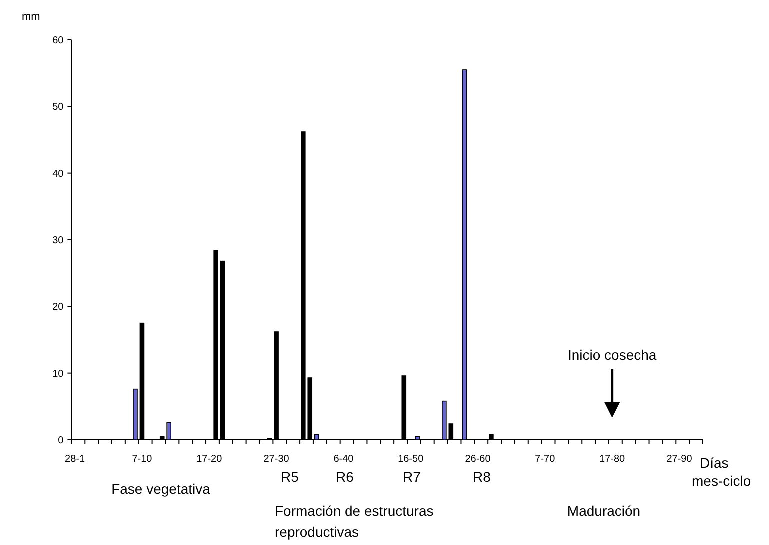 Image resolution: width=769 pixels, height=545 pixels. What do you see at coordinates (277, 459) in the screenshot?
I see `x-tick-label: 27-30` at bounding box center [277, 459].